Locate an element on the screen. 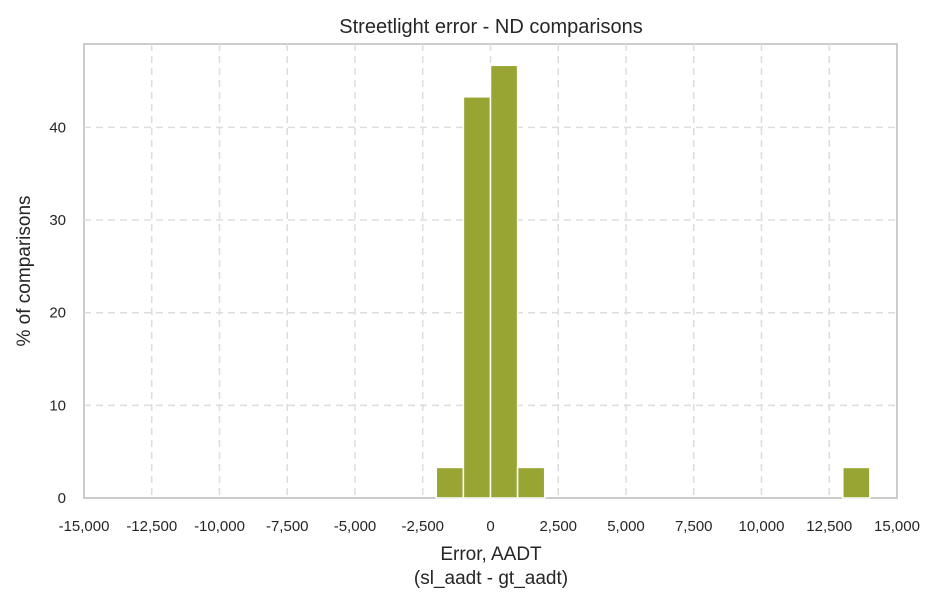  x-tick-label: 10,000 is located at coordinates (762, 526).